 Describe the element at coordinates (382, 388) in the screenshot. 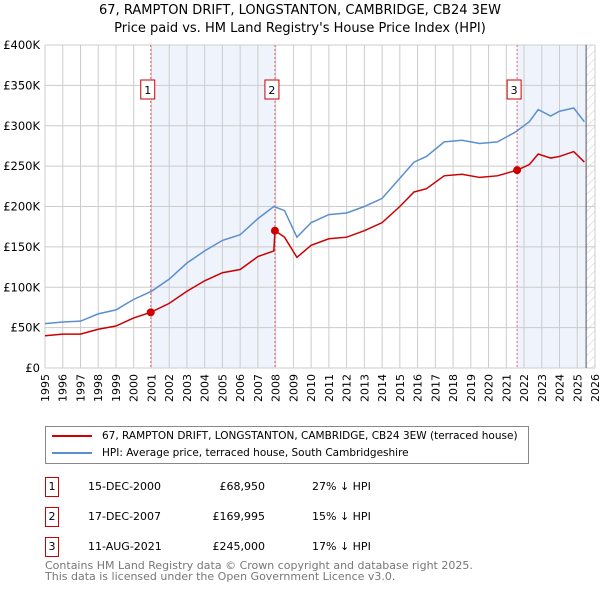

I see `x-tick-label: 2014` at that location.